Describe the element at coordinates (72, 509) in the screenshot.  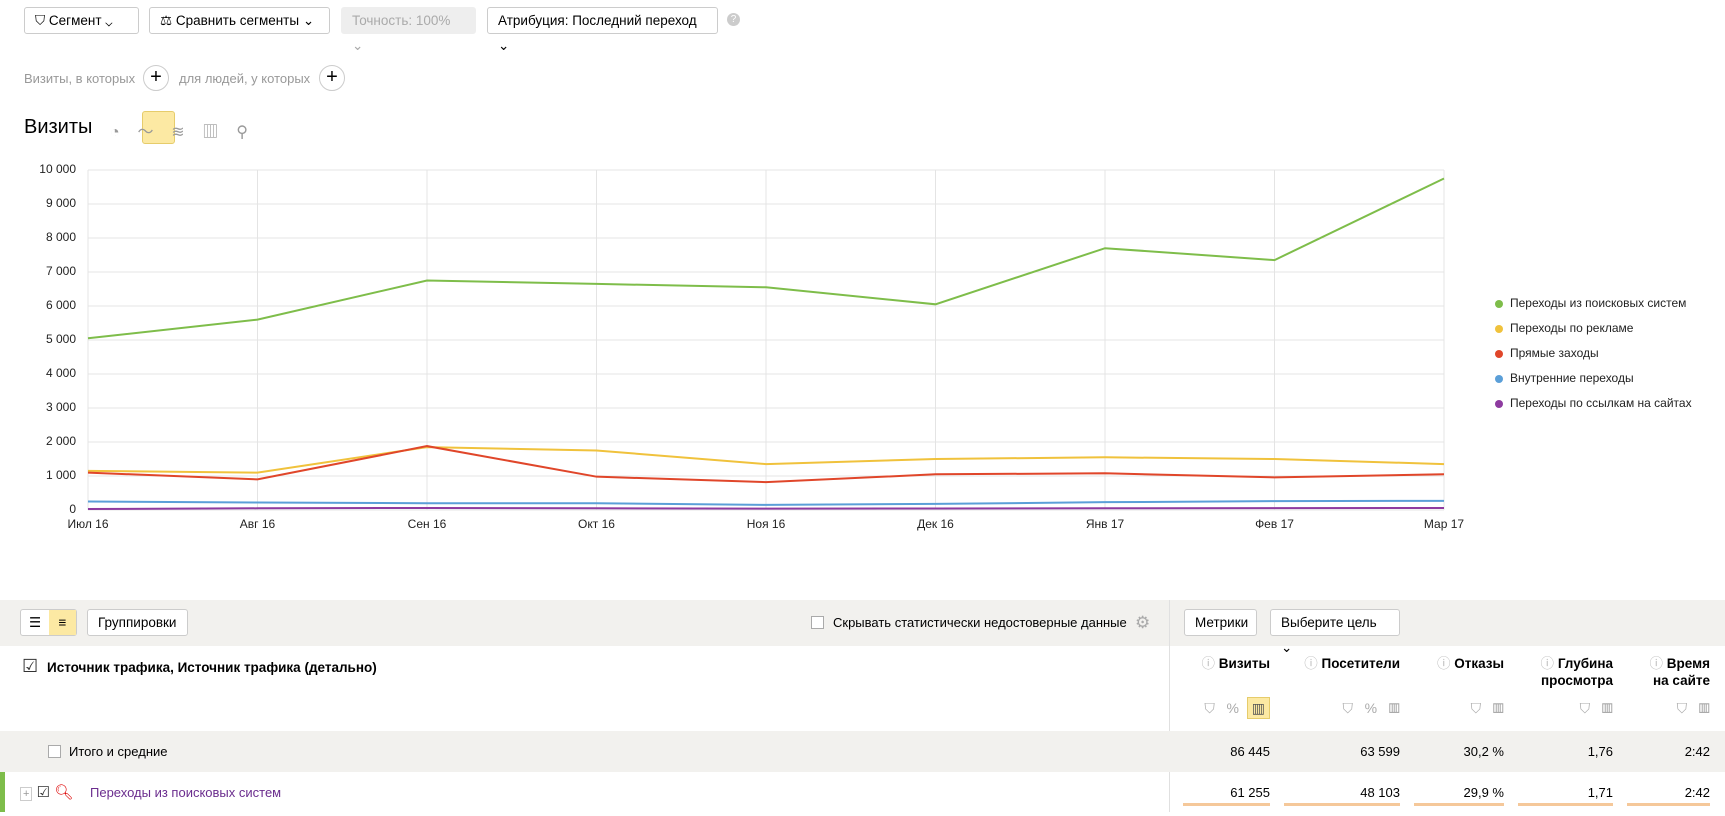
I see `y-tick-label: 0` at that location.